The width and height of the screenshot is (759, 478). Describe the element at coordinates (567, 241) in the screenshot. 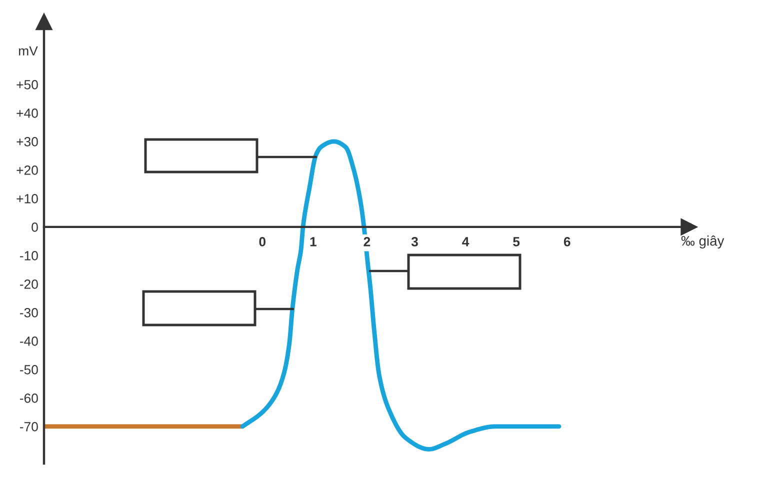

I see `x-tick-label: 6` at that location.